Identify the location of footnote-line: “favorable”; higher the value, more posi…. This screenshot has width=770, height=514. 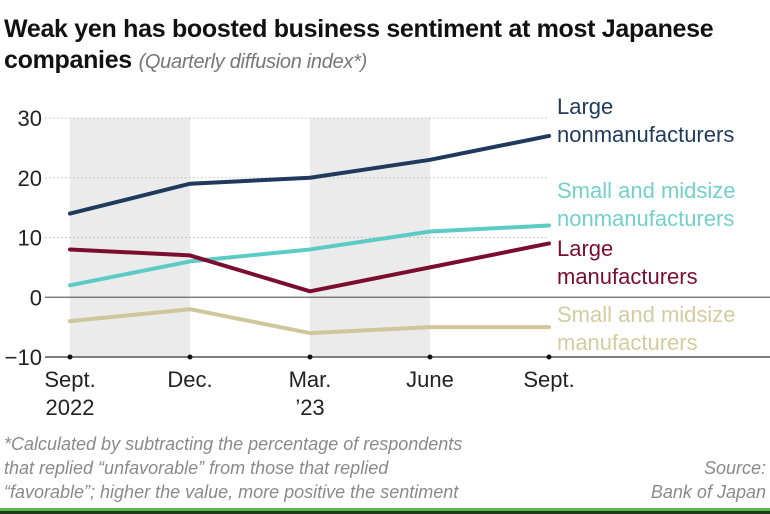
(231, 492).